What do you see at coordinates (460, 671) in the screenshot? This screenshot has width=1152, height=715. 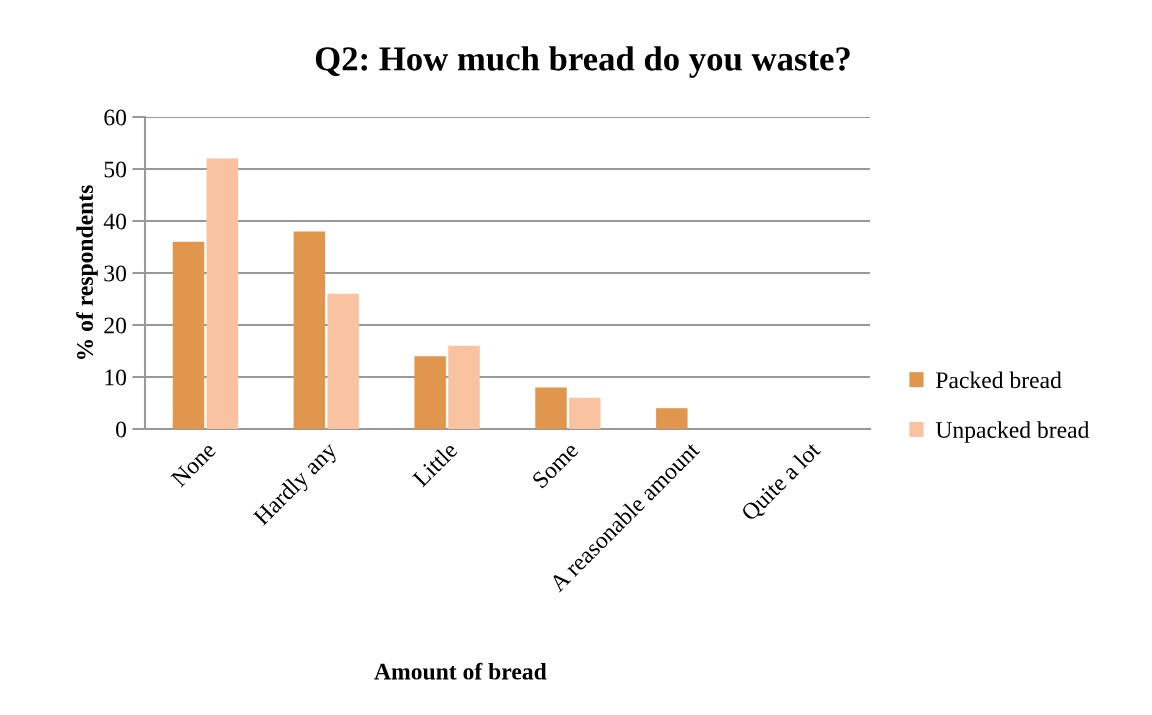 I see `x-axis-title: Amount of bread` at bounding box center [460, 671].